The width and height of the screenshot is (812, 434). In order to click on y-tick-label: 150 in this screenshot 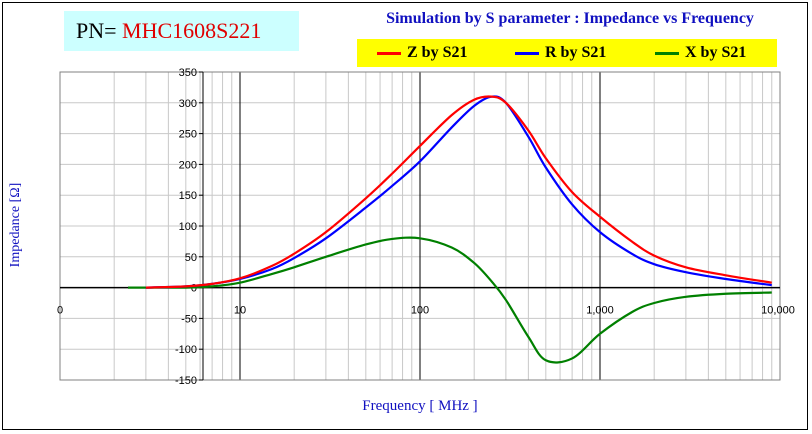, I will do `click(188, 196)`.